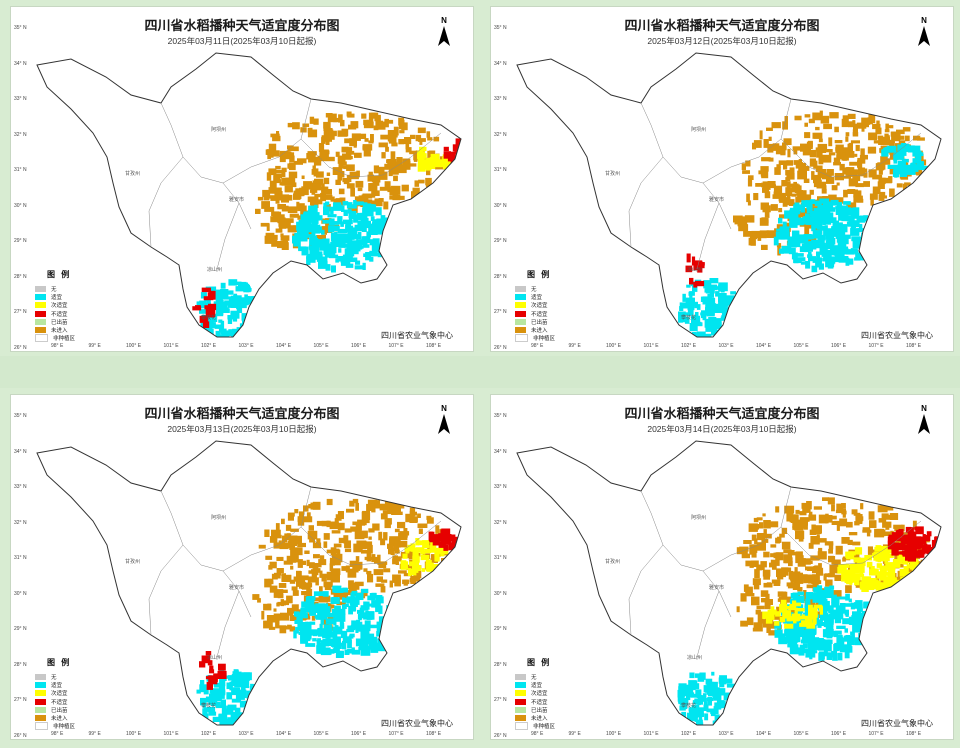 This screenshot has width=960, height=748. Describe the element at coordinates (539, 274) in the screenshot. I see `legend-title: 图 例` at that location.